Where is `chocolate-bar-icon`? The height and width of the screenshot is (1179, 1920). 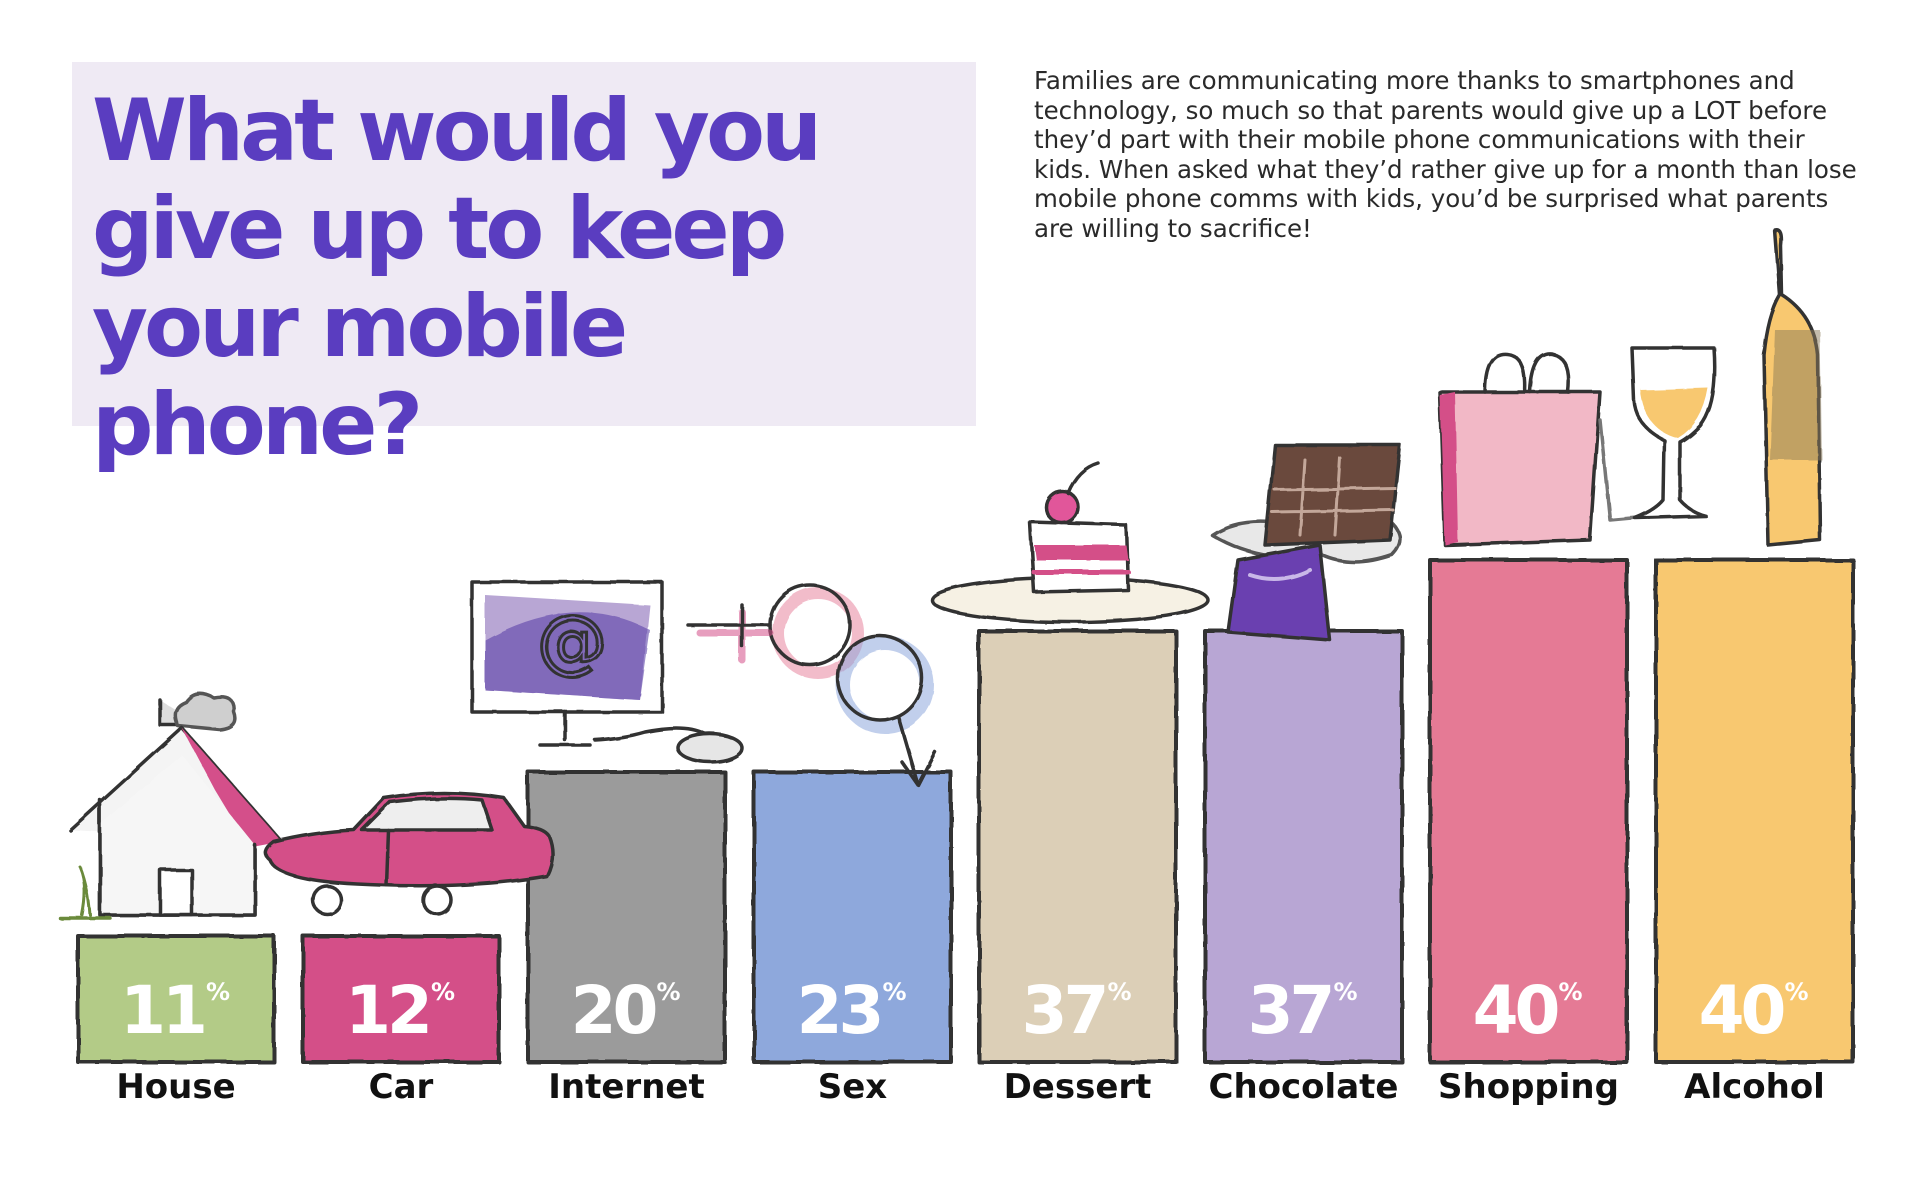 chocolate-bar-icon is located at coordinates (1306, 542).